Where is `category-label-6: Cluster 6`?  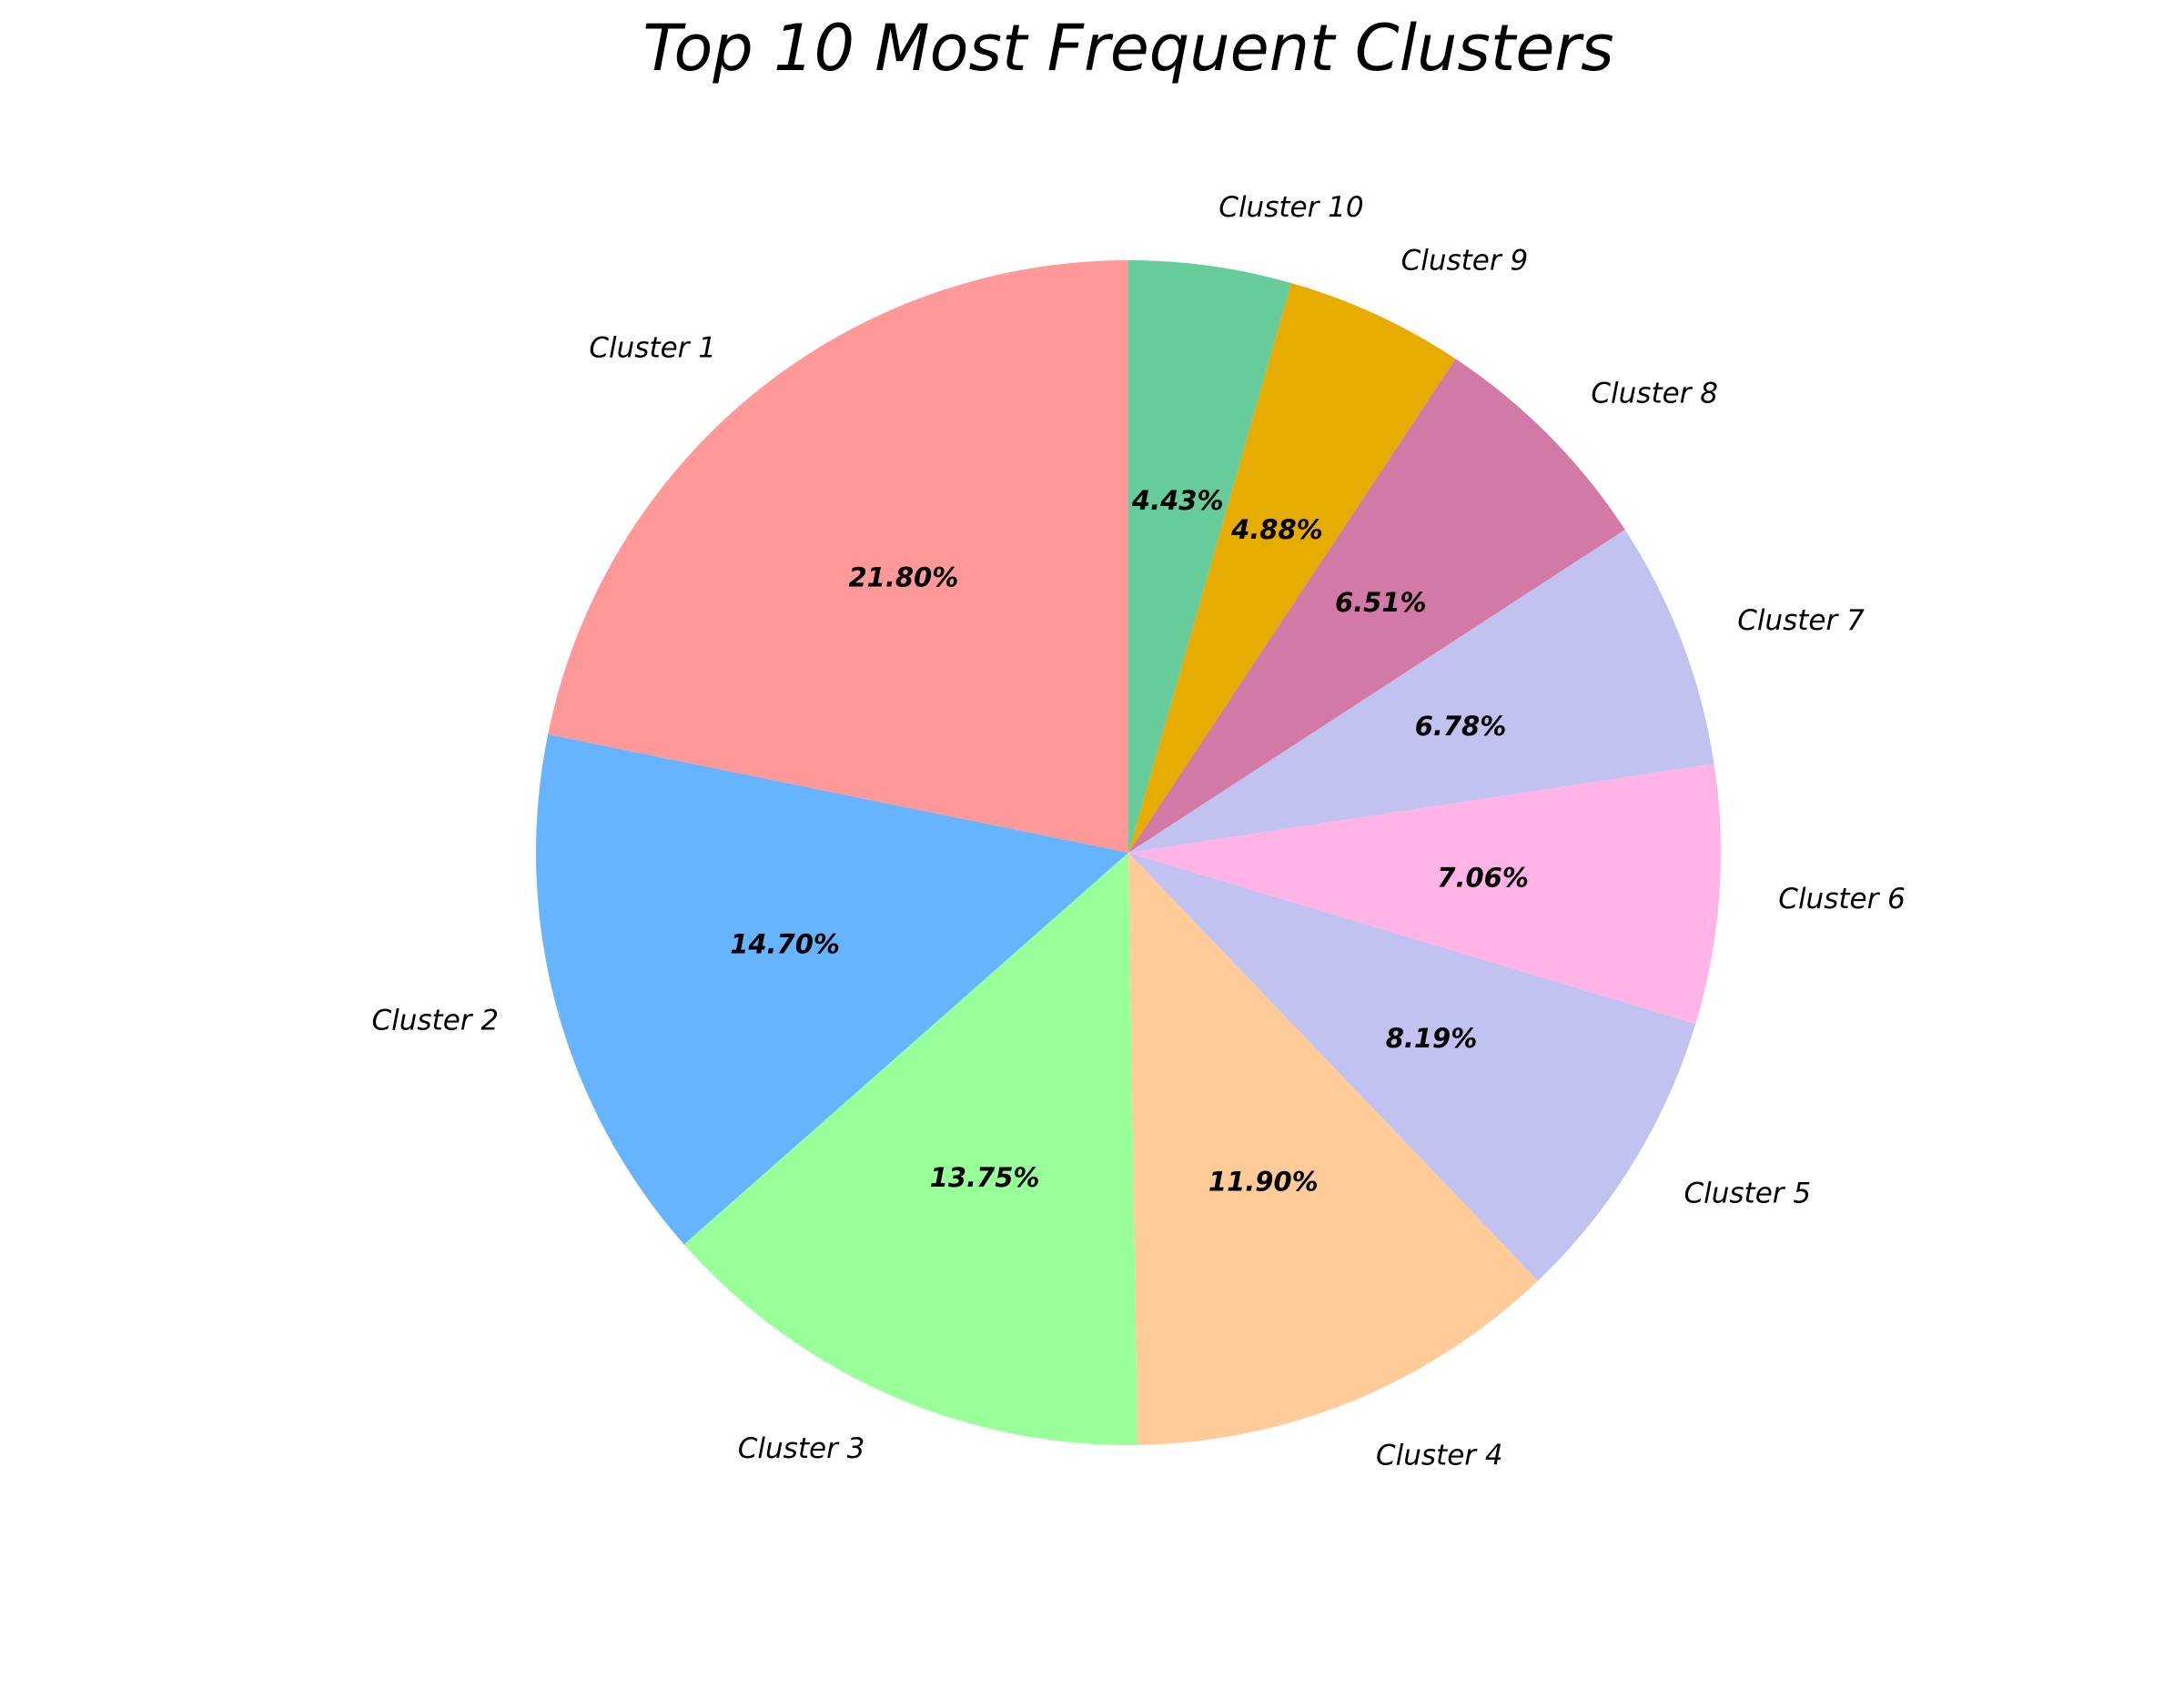
category-label-6: Cluster 6 is located at coordinates (1842, 899).